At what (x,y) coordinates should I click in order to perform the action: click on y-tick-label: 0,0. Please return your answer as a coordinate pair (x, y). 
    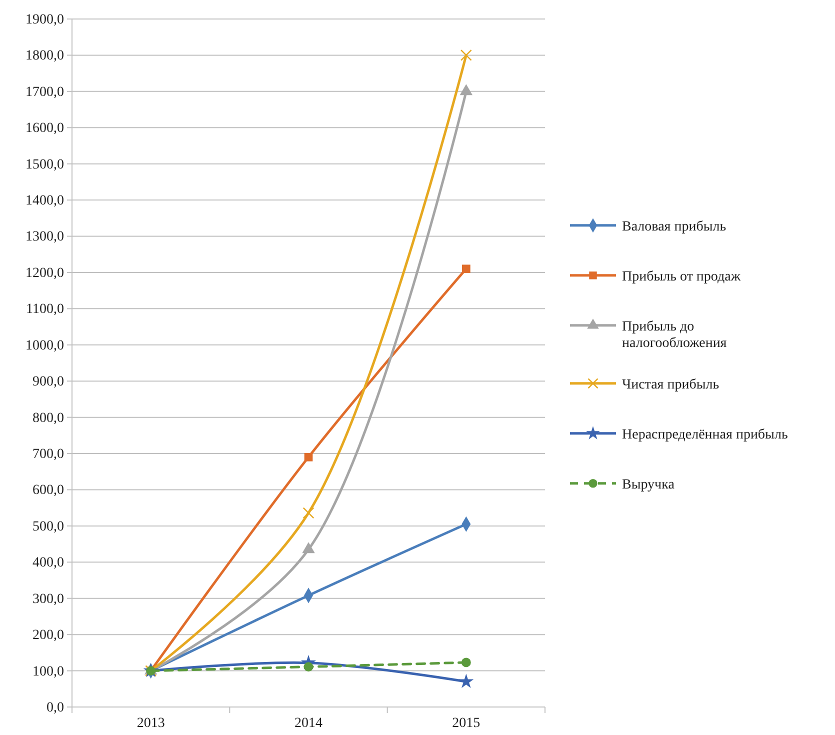
    Looking at the image, I should click on (55, 708).